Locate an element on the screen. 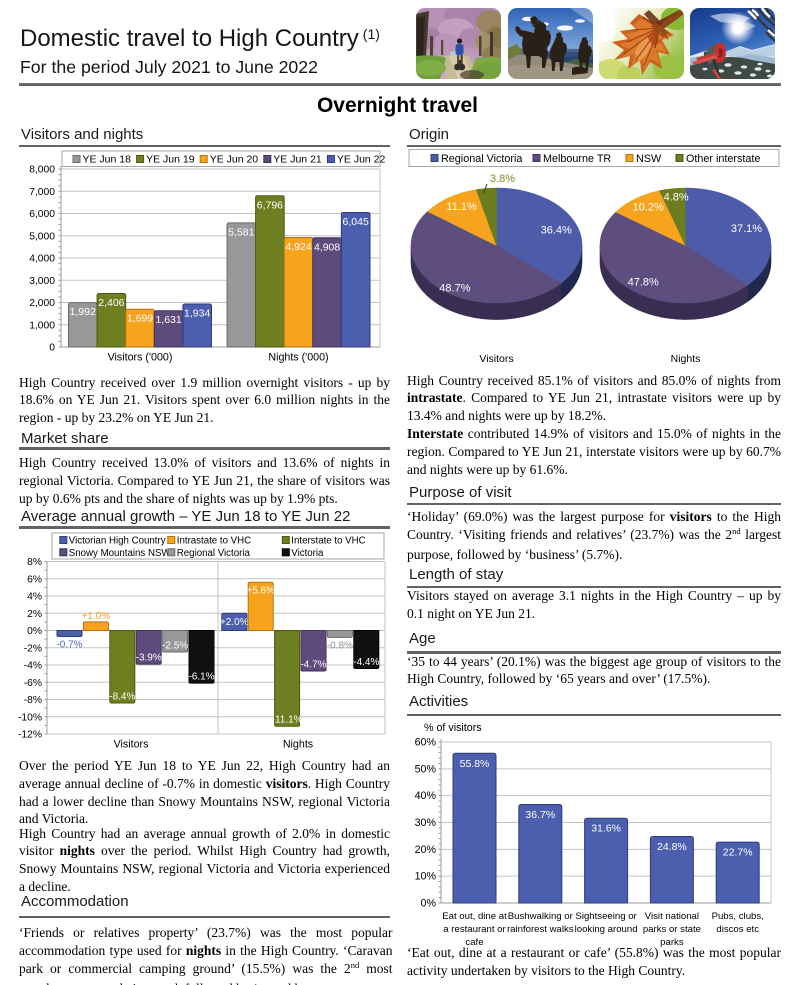 The width and height of the screenshot is (795, 985). svg-text: -6.1% is located at coordinates (201, 677).